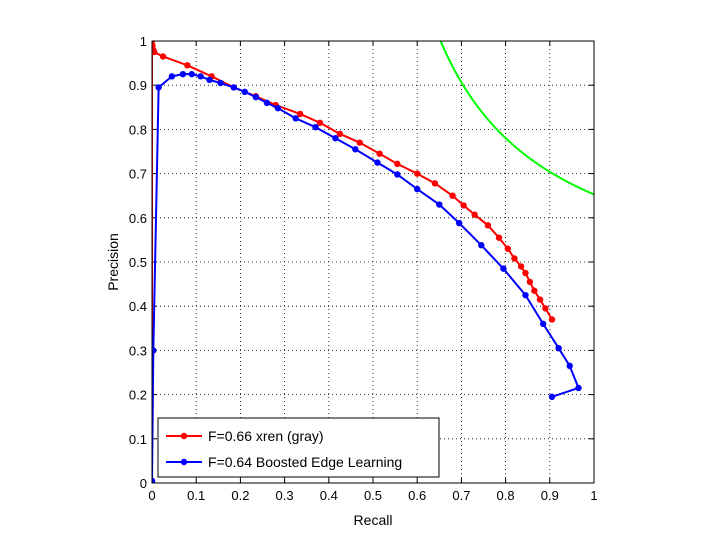 This screenshot has height=540, width=720. Describe the element at coordinates (151, 495) in the screenshot. I see `x-tick-label: 0` at that location.